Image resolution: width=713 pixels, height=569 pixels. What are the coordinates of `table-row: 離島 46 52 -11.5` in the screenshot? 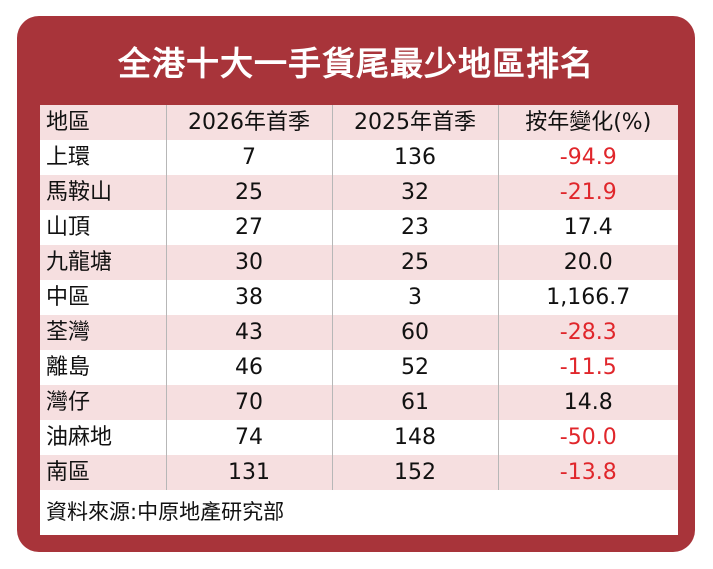 It's located at (359, 367).